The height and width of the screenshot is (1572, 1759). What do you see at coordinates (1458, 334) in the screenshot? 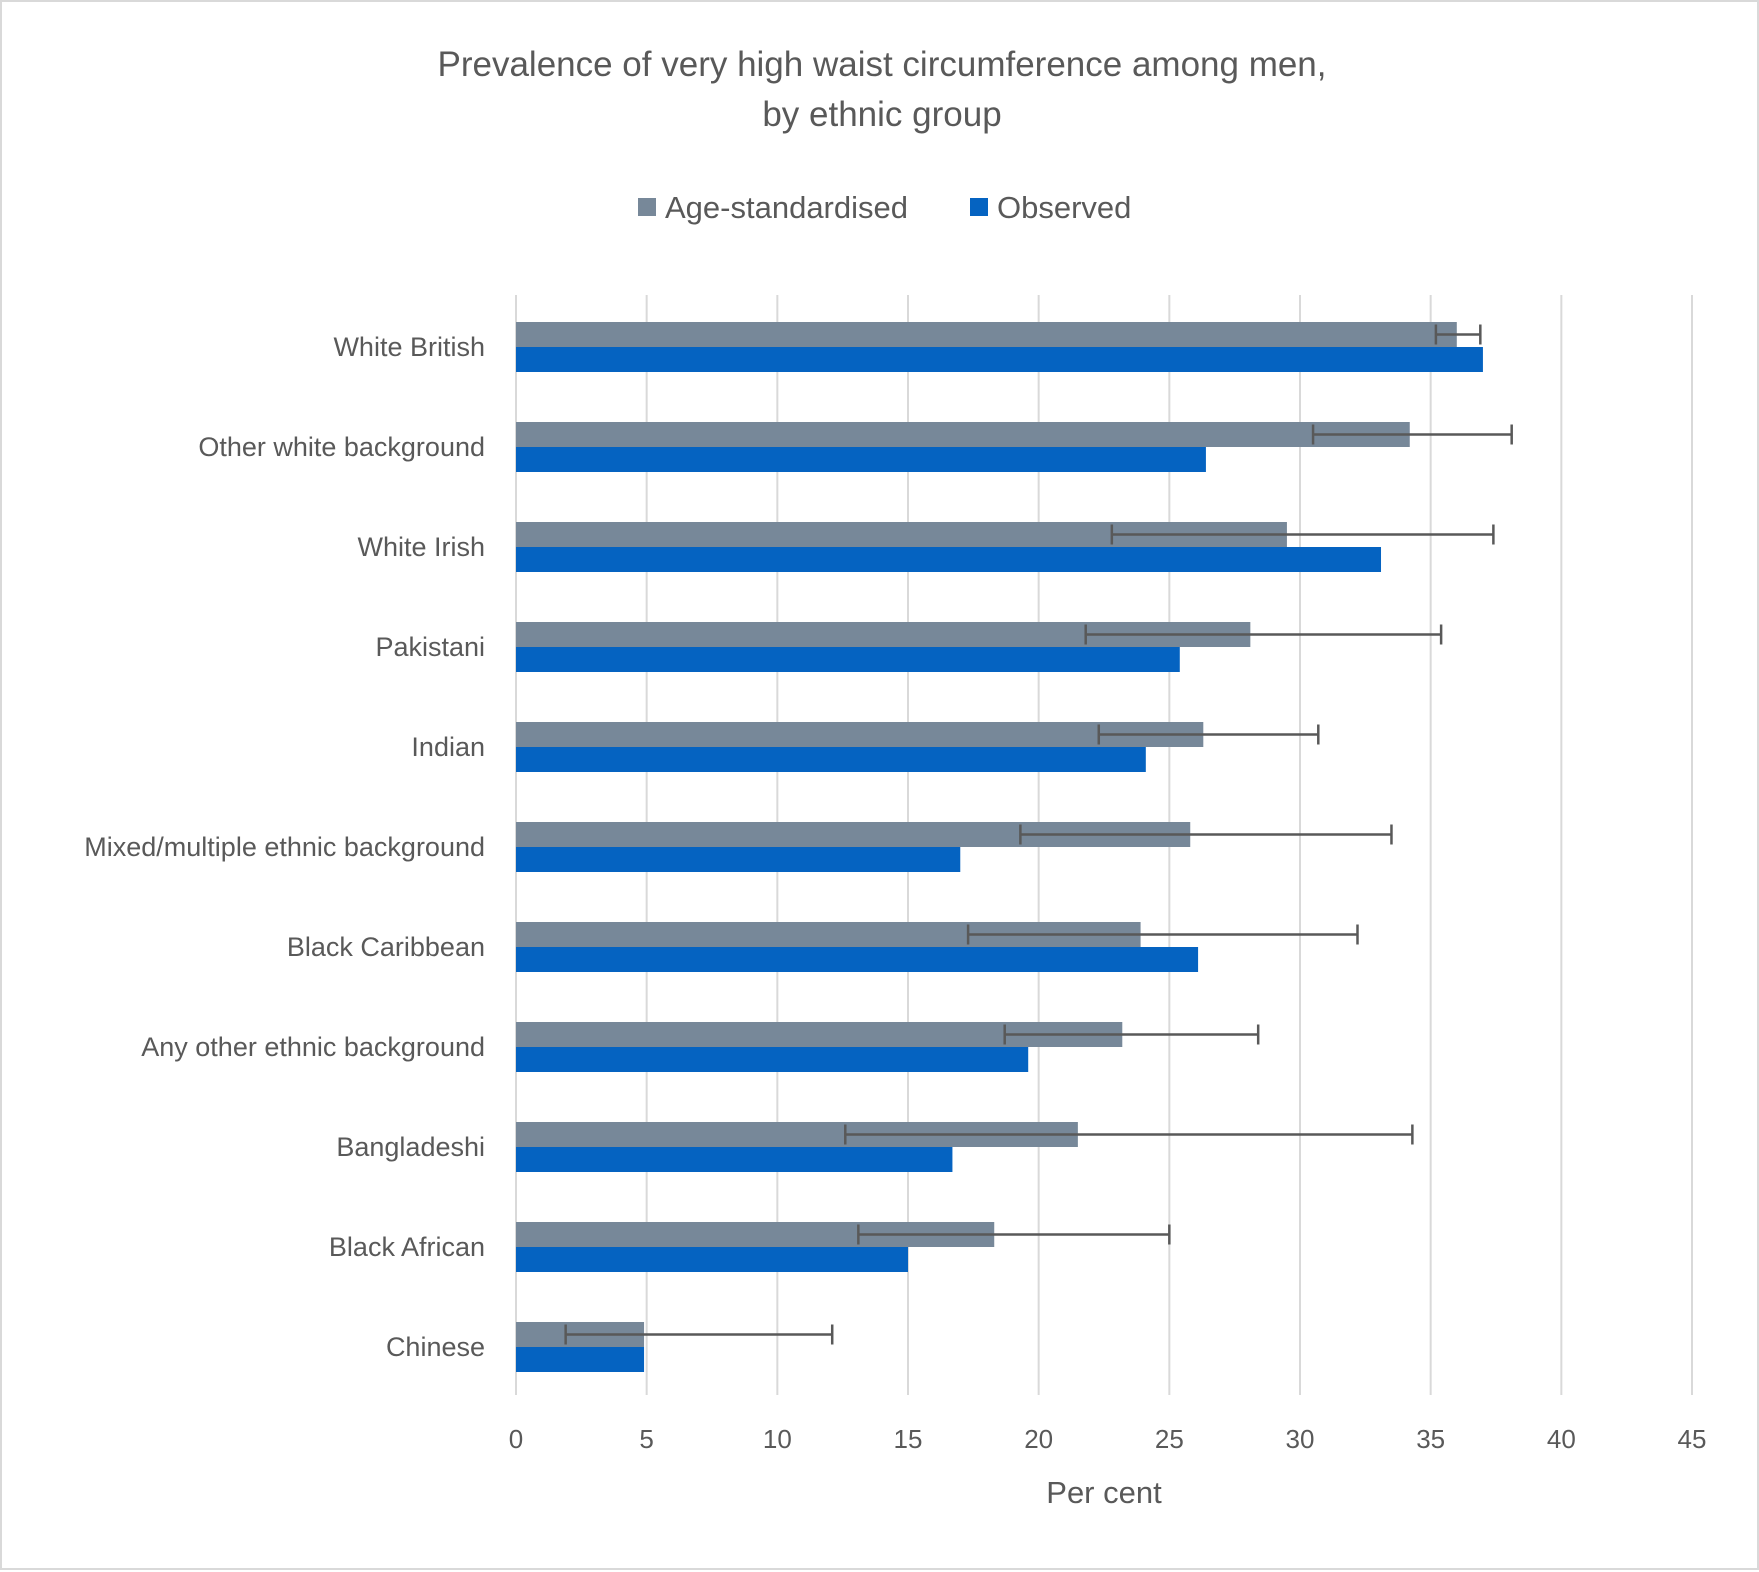
I see `error-bar-white-british` at bounding box center [1458, 334].